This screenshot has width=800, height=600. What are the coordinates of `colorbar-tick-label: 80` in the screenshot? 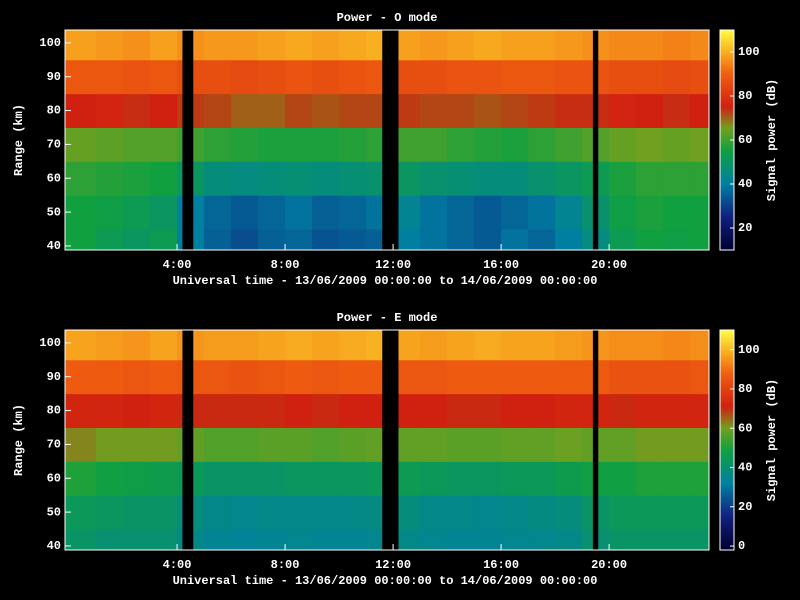 It's located at (745, 389).